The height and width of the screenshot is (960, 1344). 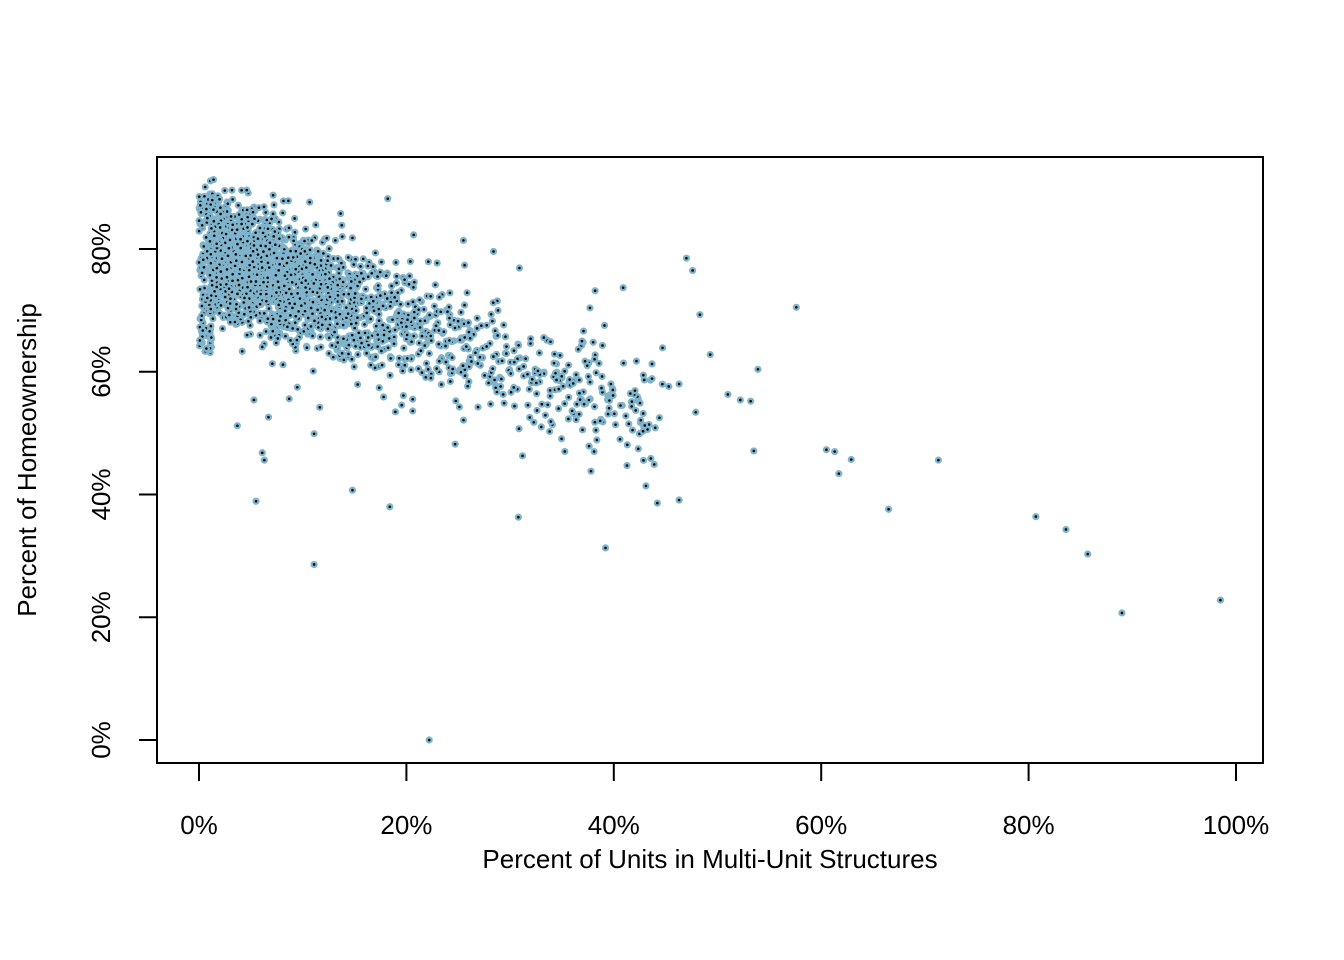 What do you see at coordinates (101, 494) in the screenshot?
I see `y-tick-label: 40%` at bounding box center [101, 494].